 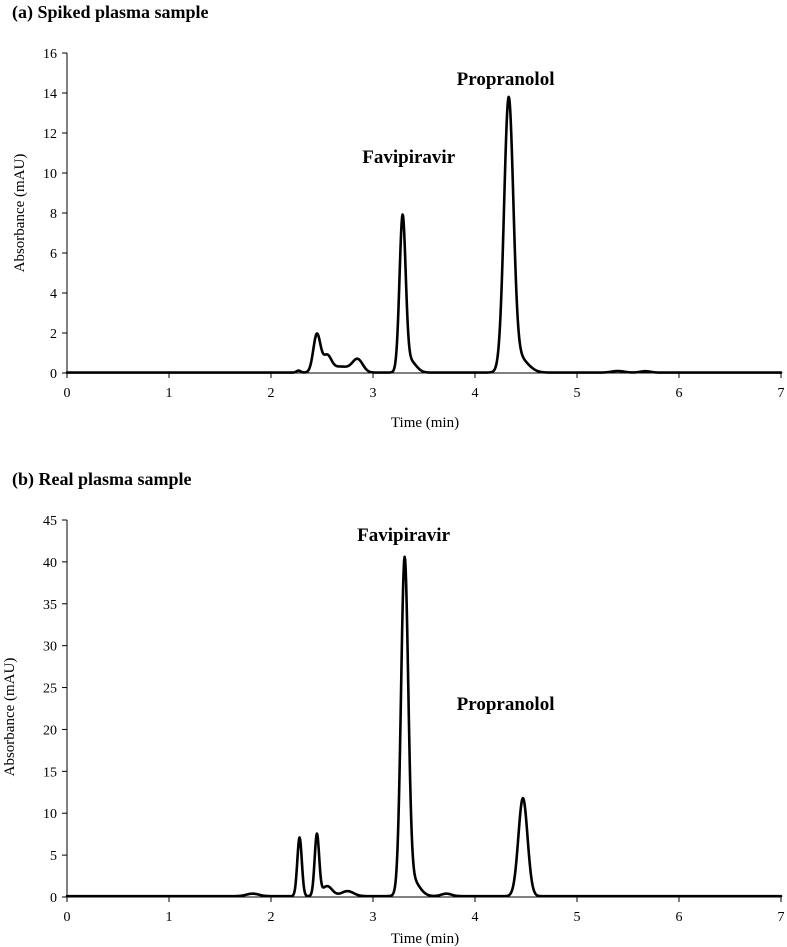 I want to click on panel-a-peak-label-favipiravir: Favipiravir, so click(x=408, y=157).